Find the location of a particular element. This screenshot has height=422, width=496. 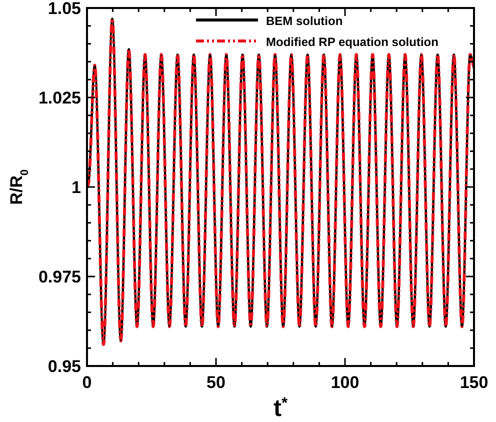

x-tick-label: 0 is located at coordinates (87, 382).